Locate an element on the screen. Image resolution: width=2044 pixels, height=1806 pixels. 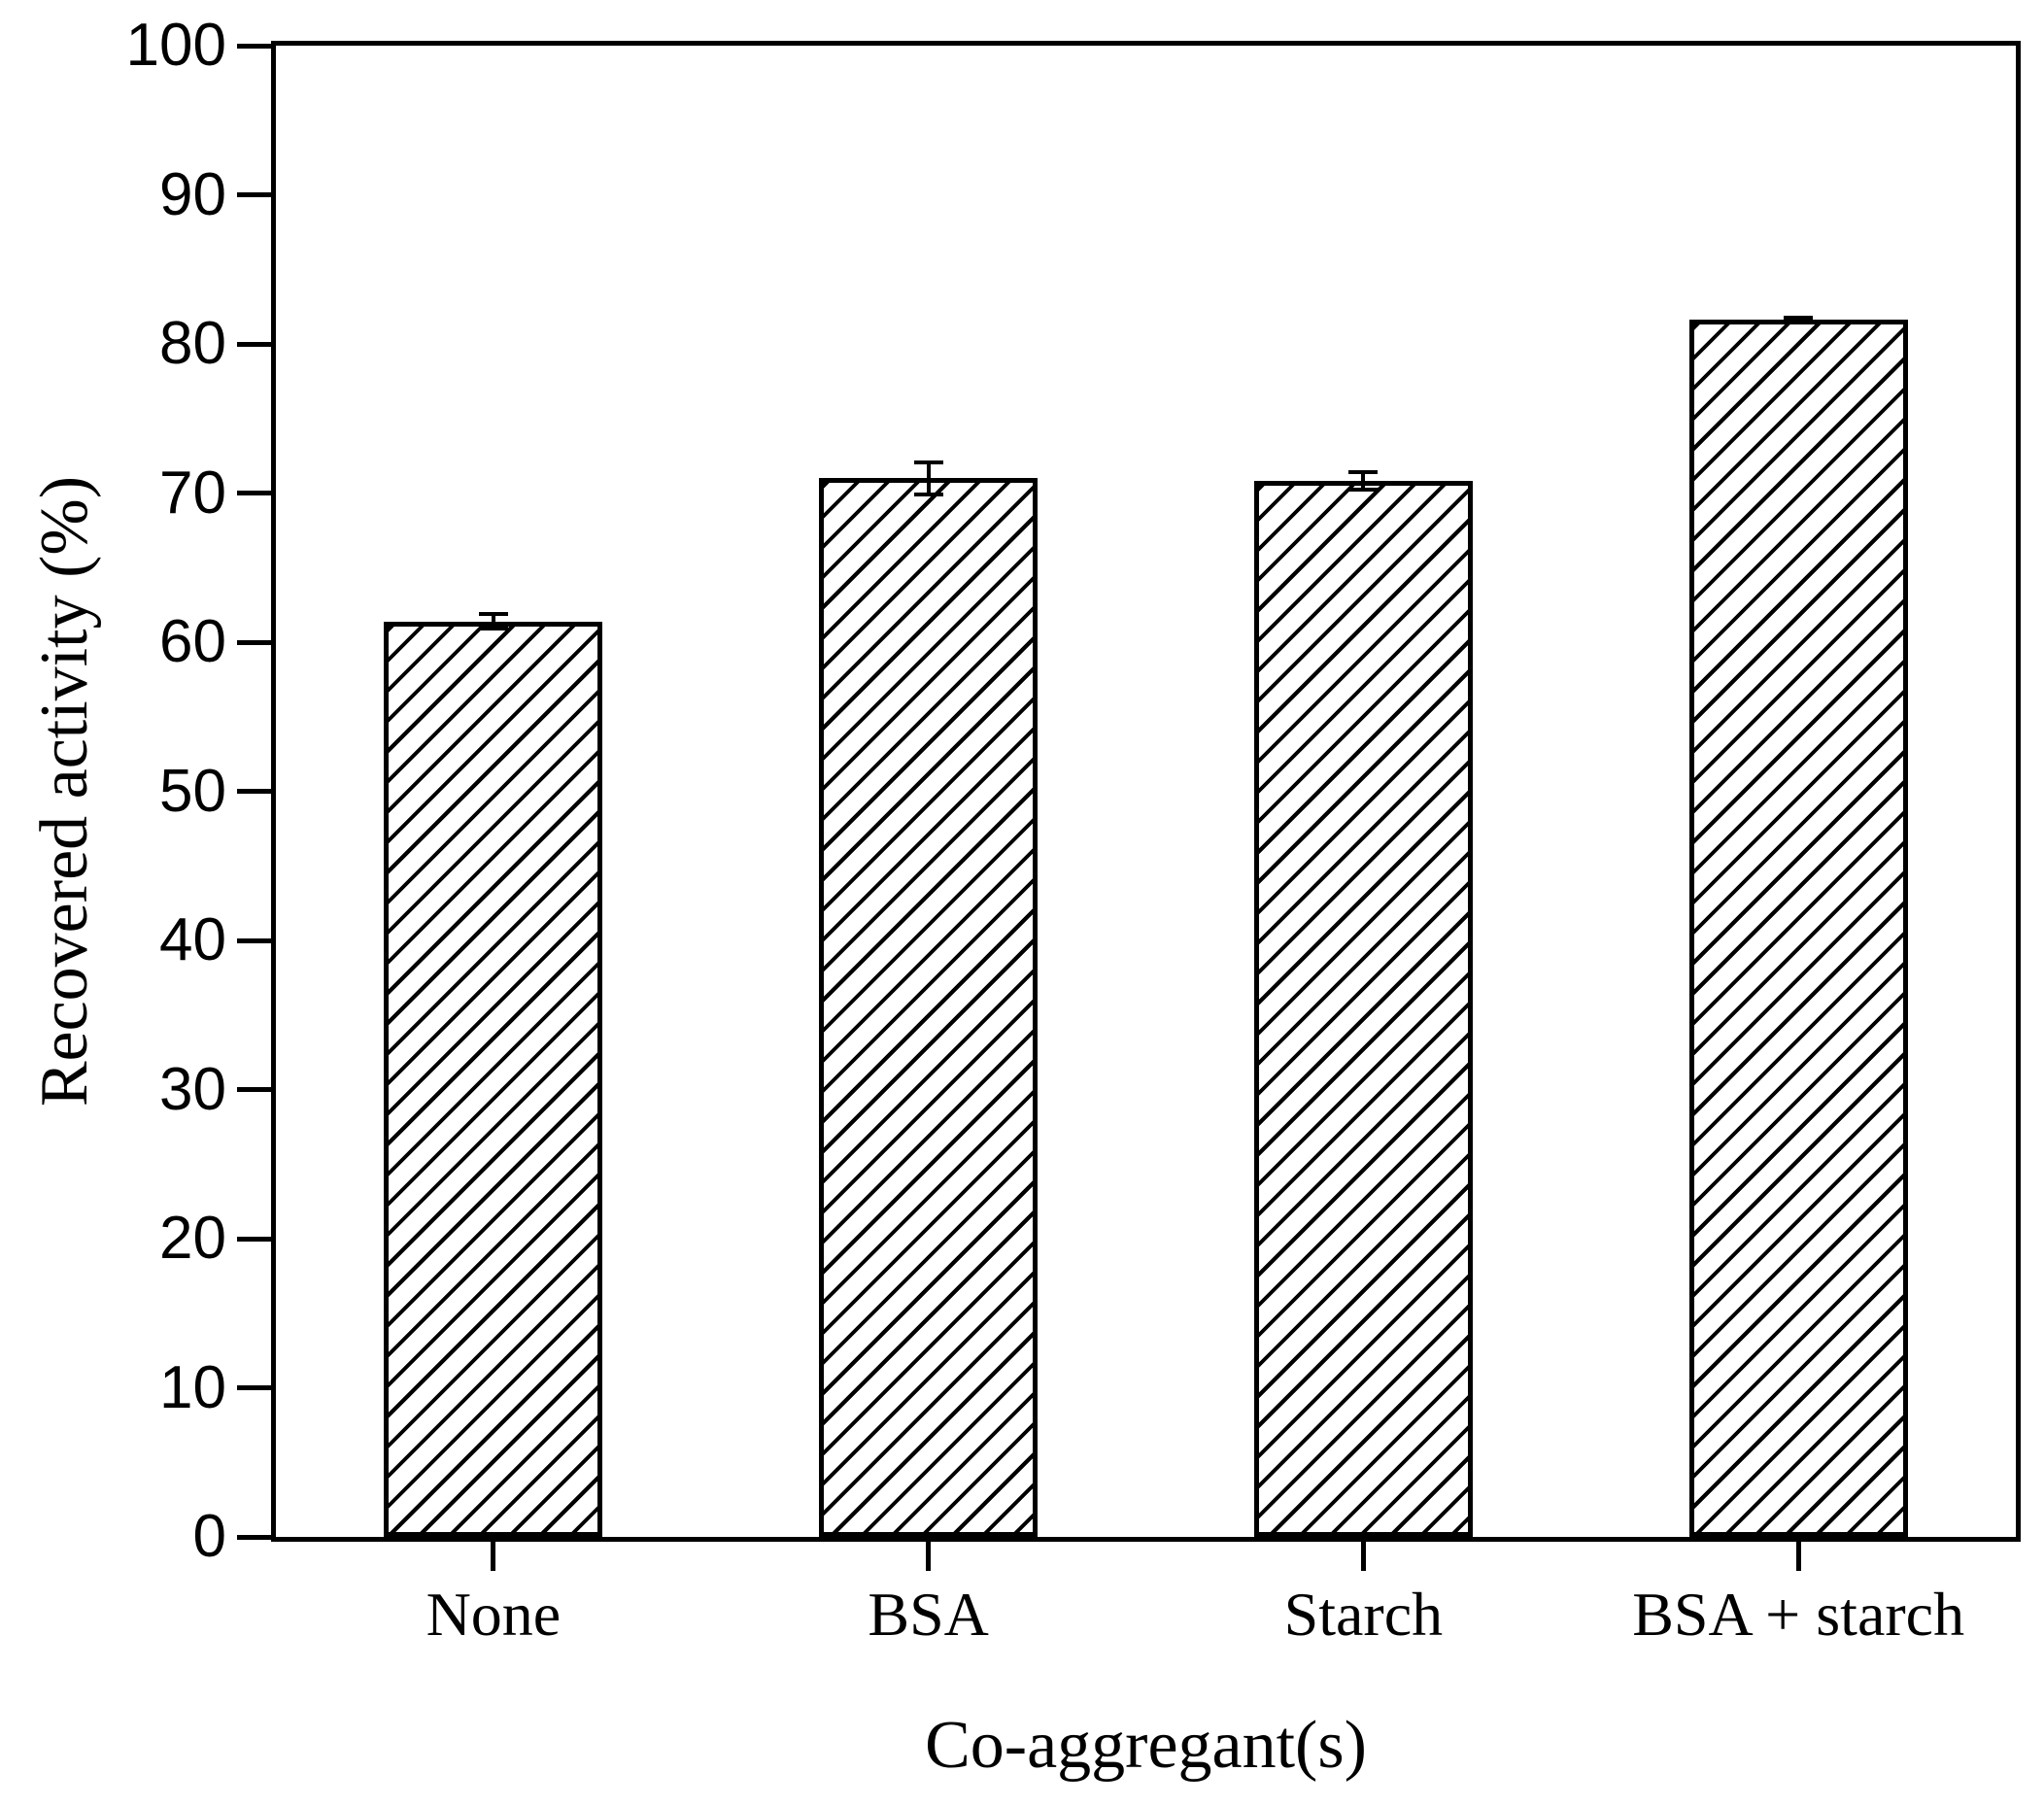
y-tick-label: 90 is located at coordinates (193, 194).